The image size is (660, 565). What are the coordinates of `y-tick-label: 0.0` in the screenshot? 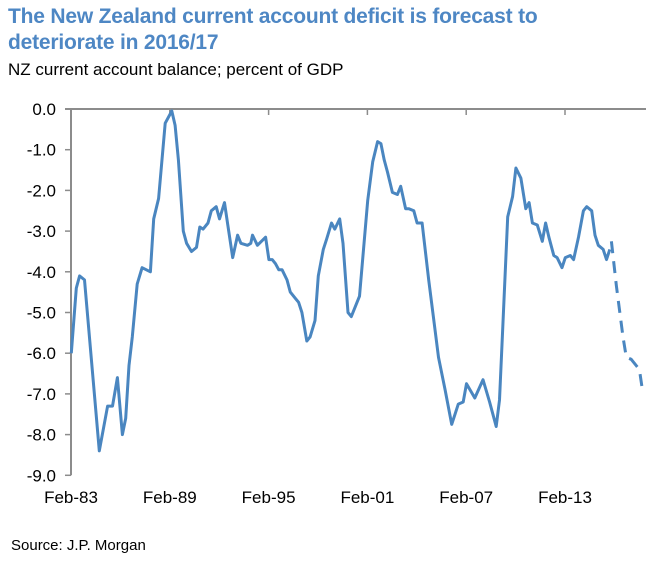 It's located at (44, 109).